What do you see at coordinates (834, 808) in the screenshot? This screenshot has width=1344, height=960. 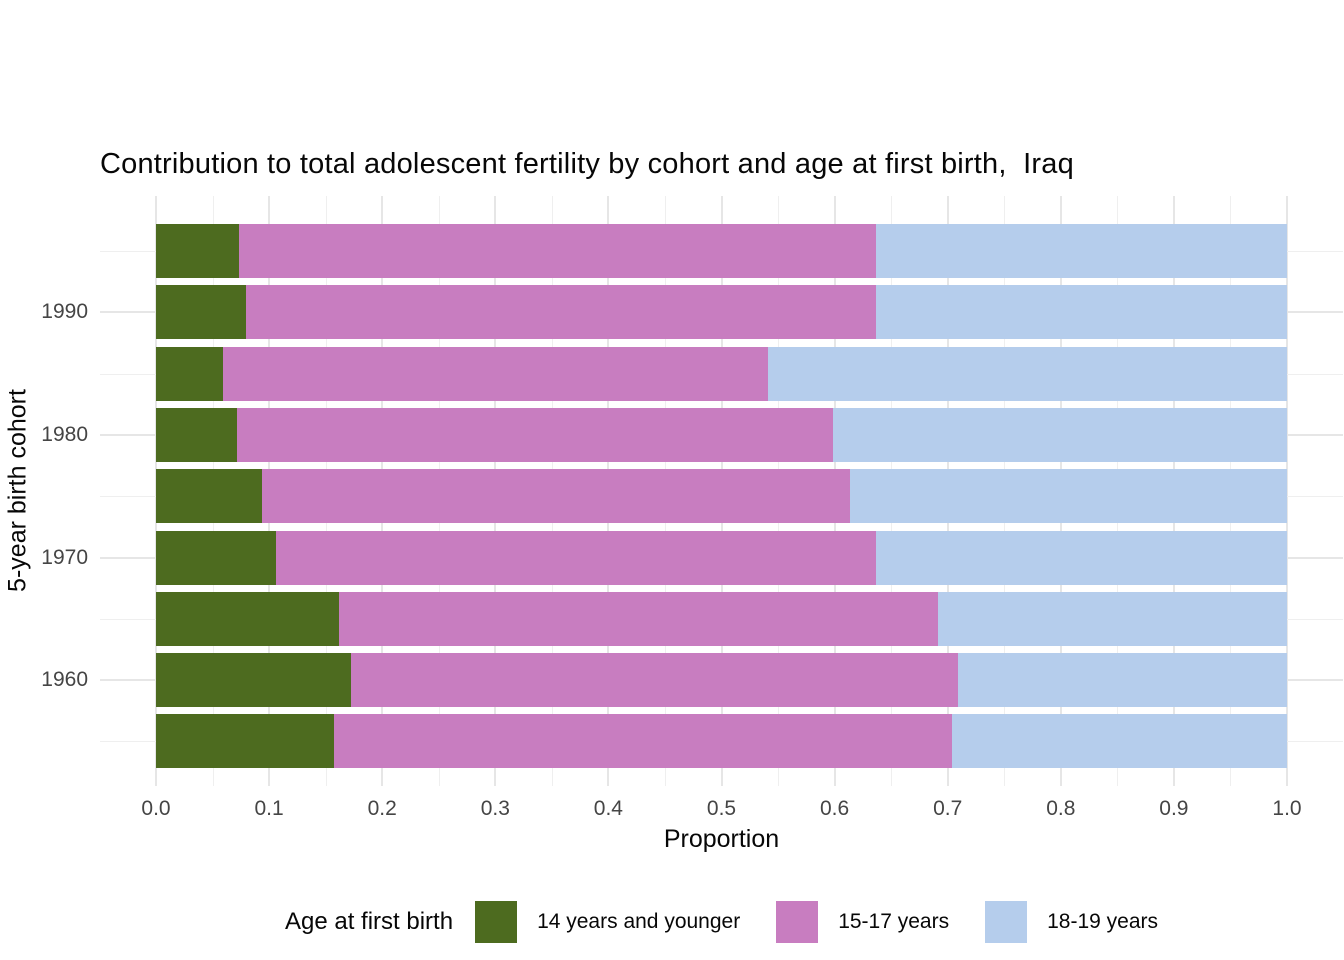 I see `x-tick-label: 0.6` at bounding box center [834, 808].